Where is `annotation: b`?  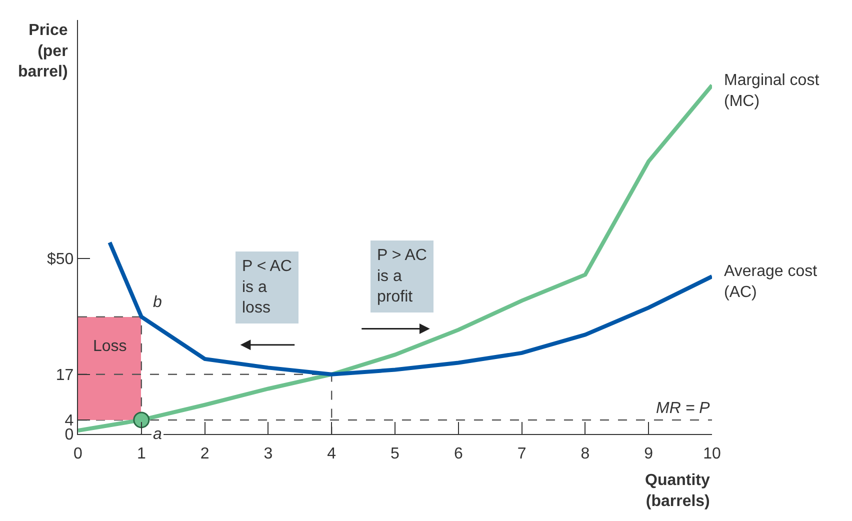 annotation: b is located at coordinates (157, 302).